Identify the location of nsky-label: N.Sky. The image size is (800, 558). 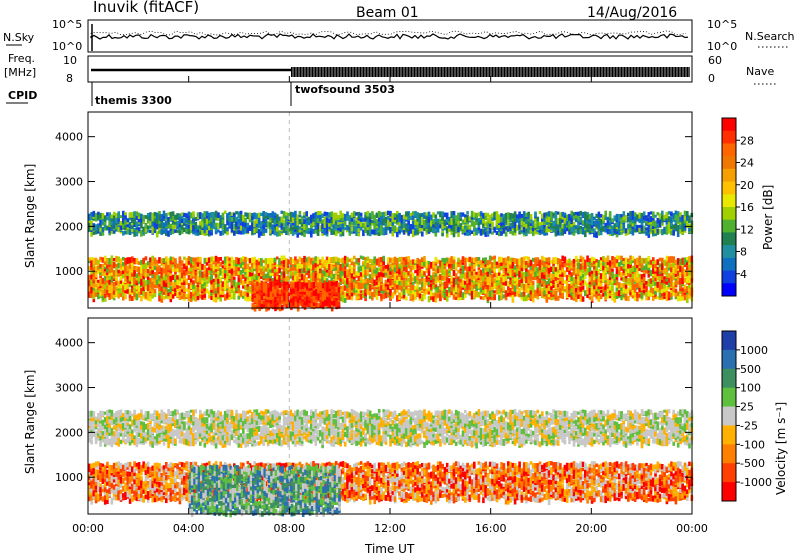
(19, 37).